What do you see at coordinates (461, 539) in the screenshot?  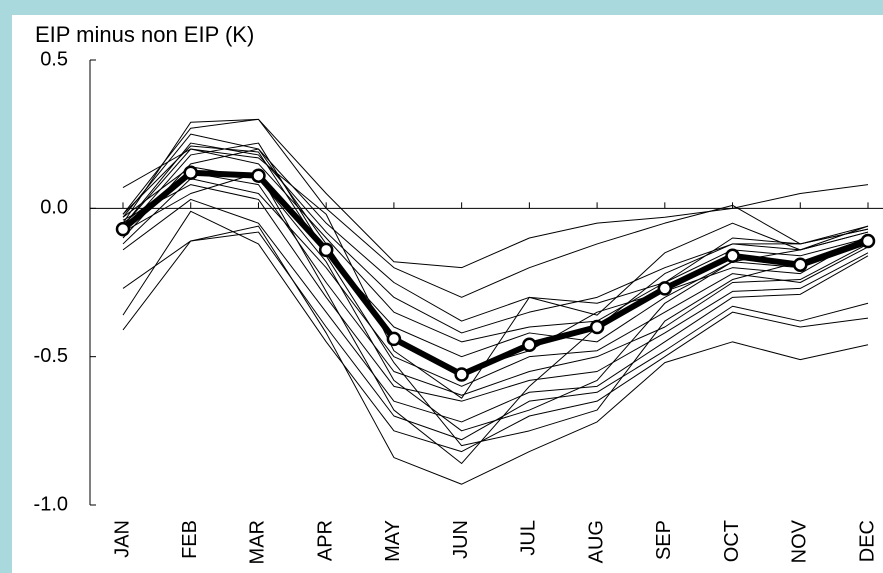 I see `x-tick-label: JUN` at bounding box center [461, 539].